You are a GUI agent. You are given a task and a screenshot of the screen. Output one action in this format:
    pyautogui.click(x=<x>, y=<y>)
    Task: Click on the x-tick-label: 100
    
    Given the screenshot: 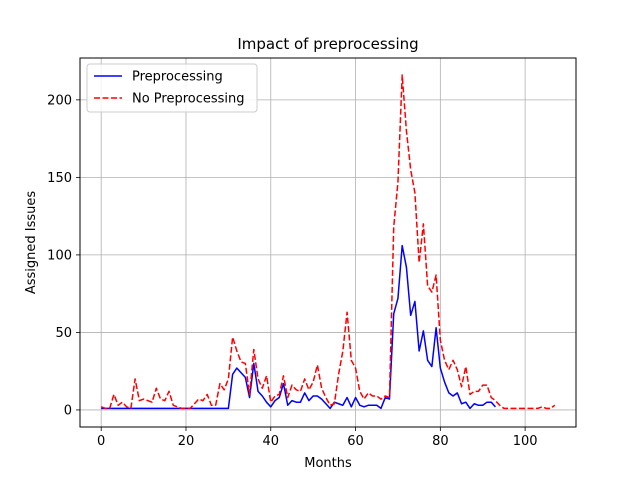 What is the action you would take?
    pyautogui.click(x=525, y=441)
    